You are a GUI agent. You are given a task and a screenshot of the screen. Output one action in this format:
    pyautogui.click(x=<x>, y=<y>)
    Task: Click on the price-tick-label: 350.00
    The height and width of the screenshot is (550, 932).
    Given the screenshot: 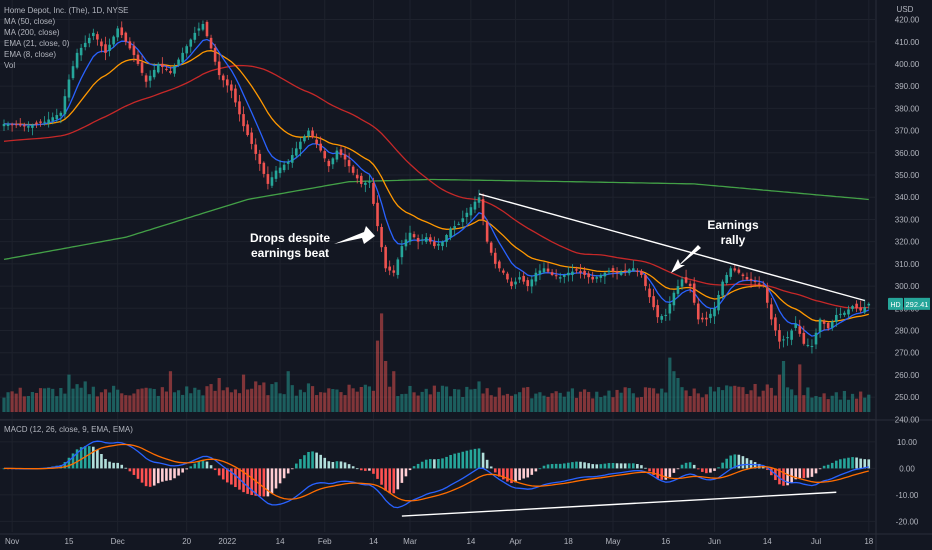 What is the action you would take?
    pyautogui.click(x=907, y=175)
    